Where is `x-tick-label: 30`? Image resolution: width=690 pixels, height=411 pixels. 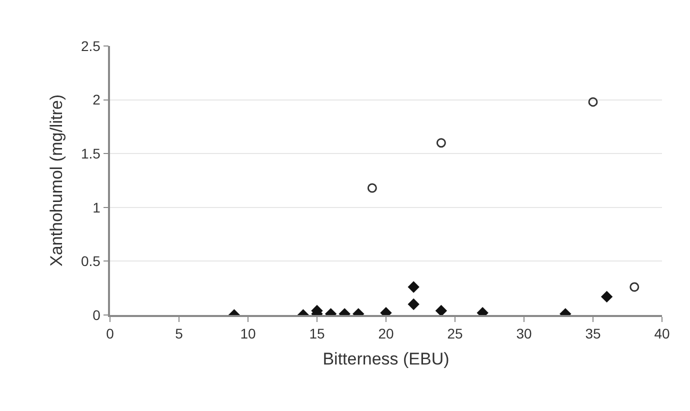
x-tick-label: 30 is located at coordinates (524, 334).